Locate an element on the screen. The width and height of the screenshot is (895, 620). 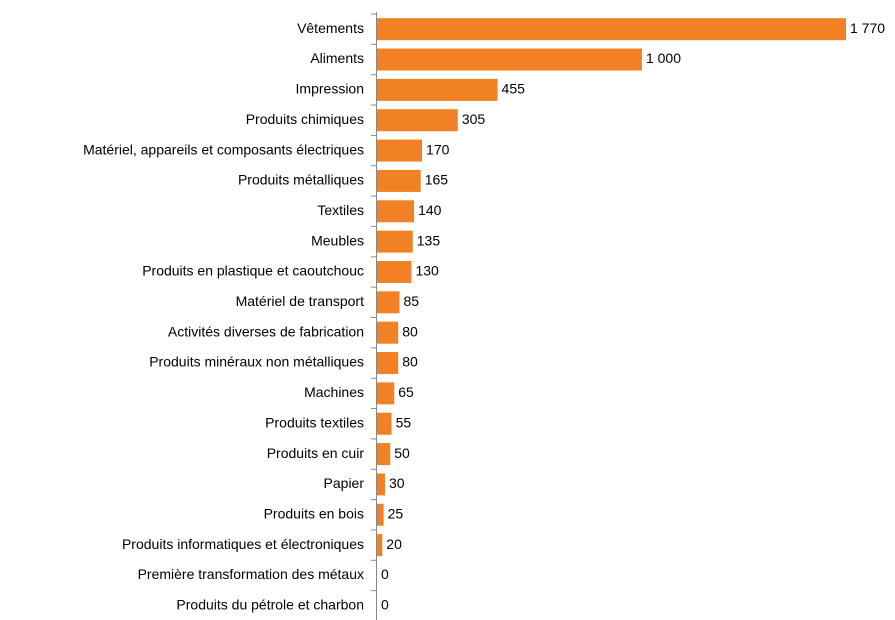
y-tick-label: Aliments is located at coordinates (337, 58).